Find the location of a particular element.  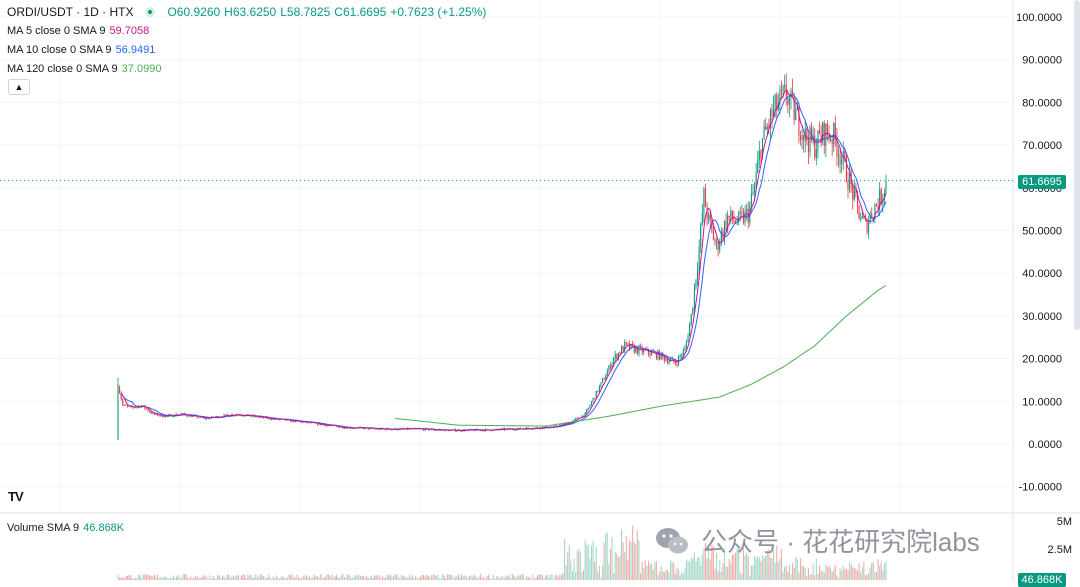

tradingview-logo: TV is located at coordinates (16, 496).